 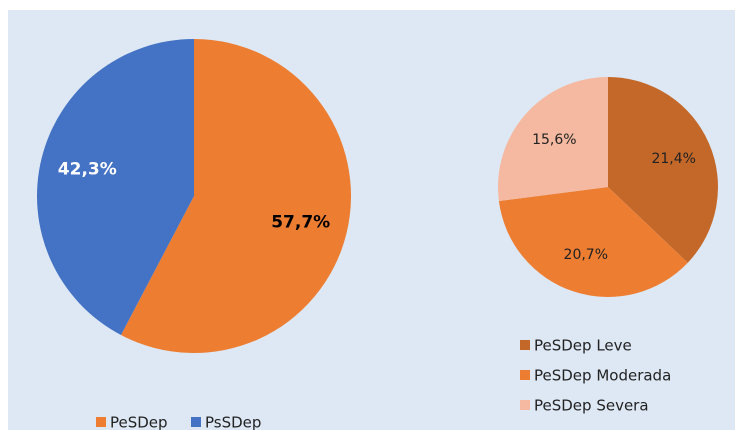 What do you see at coordinates (586, 255) in the screenshot?
I see `data-label: 20,7%` at bounding box center [586, 255].